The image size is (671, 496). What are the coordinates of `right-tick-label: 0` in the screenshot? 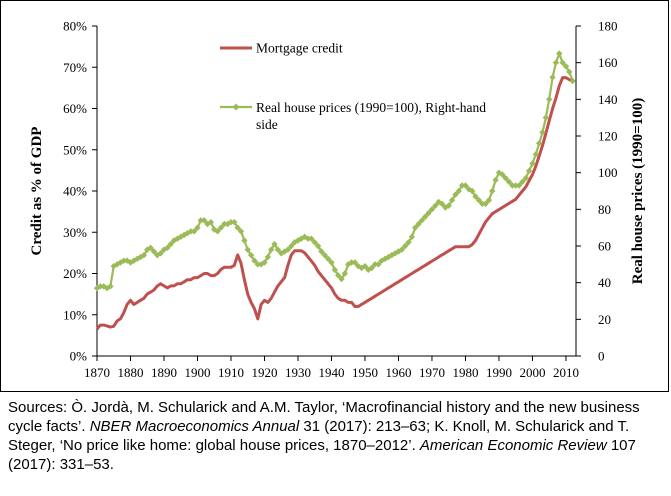 It's located at (601, 356).